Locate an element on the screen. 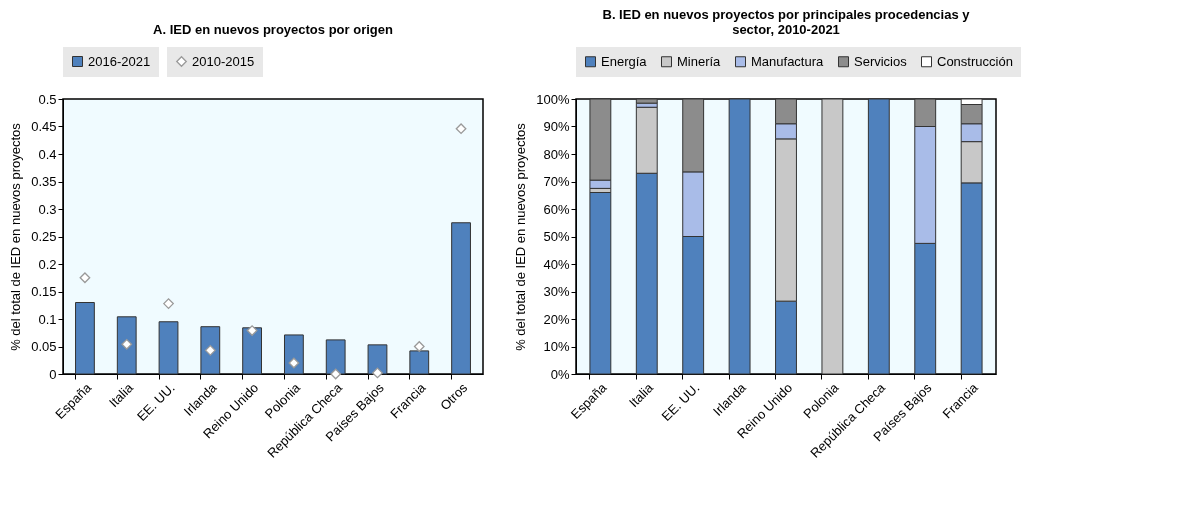  legend-label: Minería is located at coordinates (699, 61).